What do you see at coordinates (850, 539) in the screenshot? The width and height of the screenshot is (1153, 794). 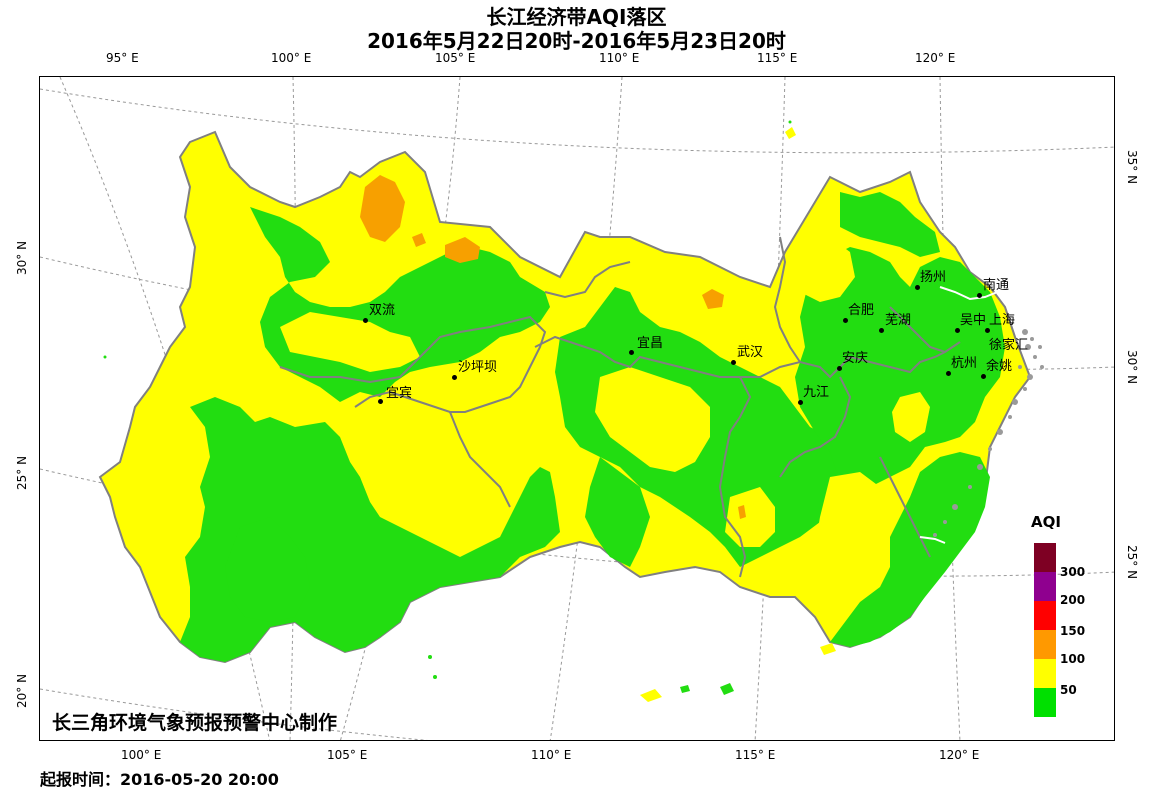 I see `aqi-yellow-fujian` at bounding box center [850, 539].